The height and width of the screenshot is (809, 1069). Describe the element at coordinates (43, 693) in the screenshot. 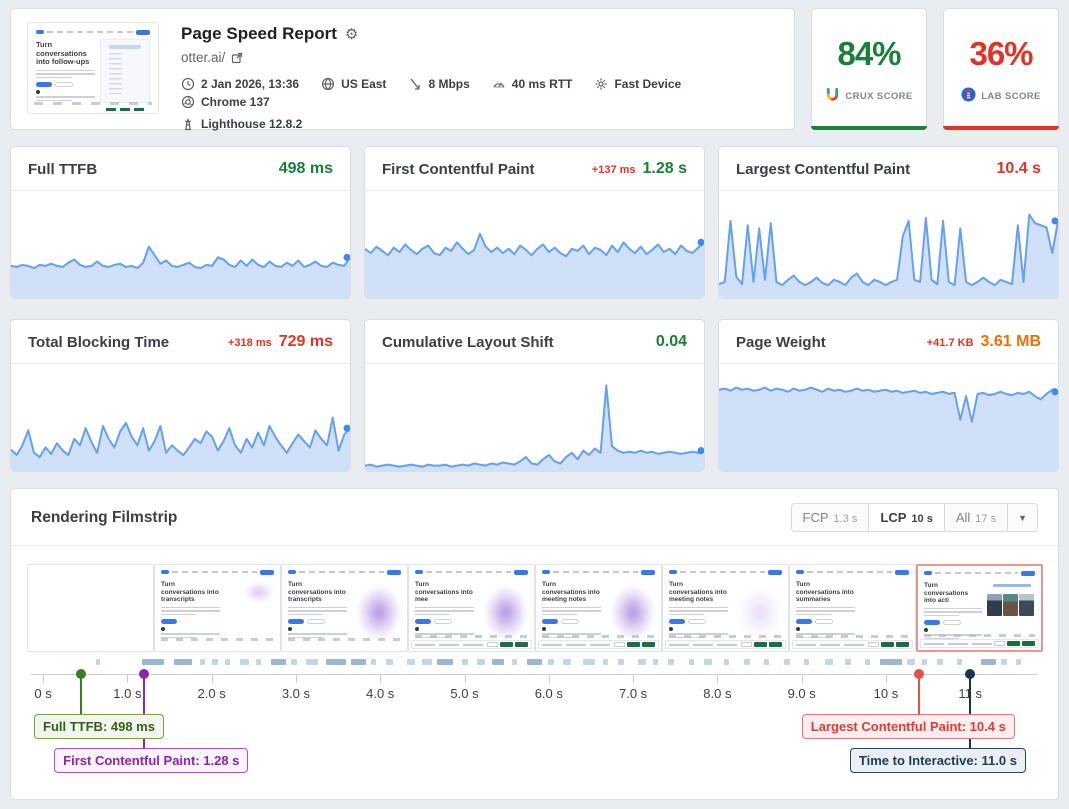

I see `axis-label: 0 s` at that location.